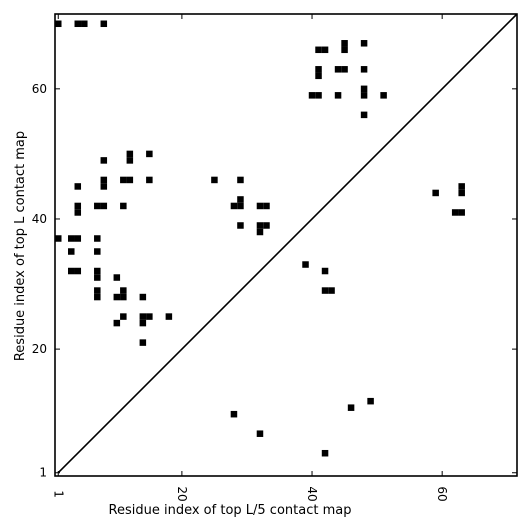 This screenshot has width=531, height=531. What do you see at coordinates (39, 349) in the screenshot?
I see `y-tick-label: 20` at bounding box center [39, 349].